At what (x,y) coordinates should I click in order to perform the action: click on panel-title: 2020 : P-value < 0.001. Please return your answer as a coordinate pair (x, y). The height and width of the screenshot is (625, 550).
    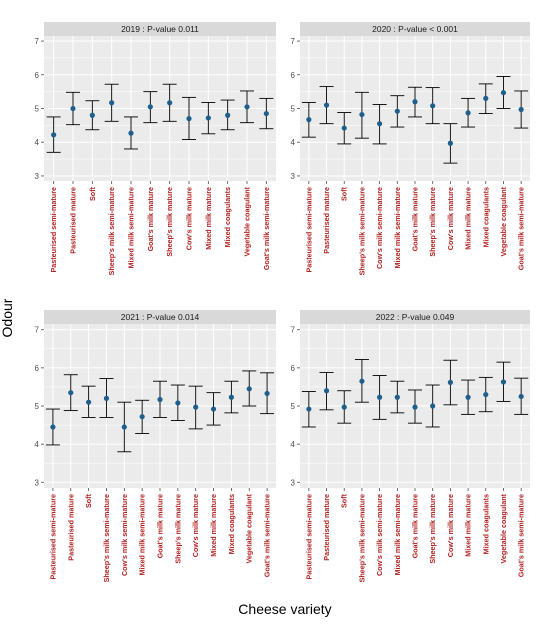
    Looking at the image, I should click on (415, 29).